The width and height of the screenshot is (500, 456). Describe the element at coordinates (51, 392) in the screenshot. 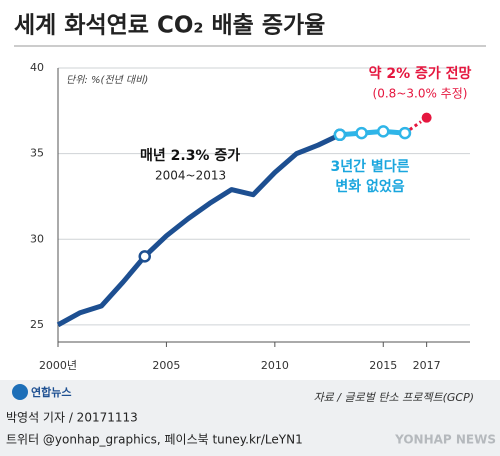

I see `logo: 연합뉴스` at that location.